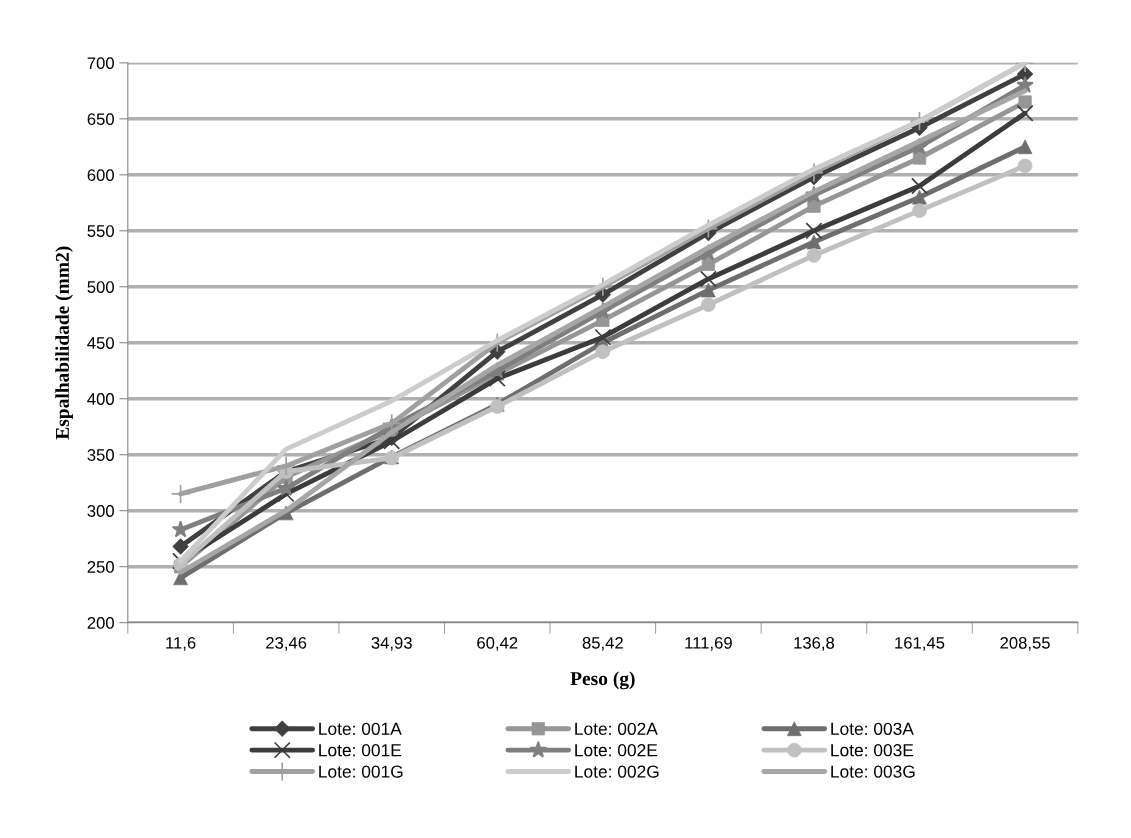 The width and height of the screenshot is (1131, 838). What do you see at coordinates (602, 643) in the screenshot?
I see `x-tick-label: 85,42` at bounding box center [602, 643].